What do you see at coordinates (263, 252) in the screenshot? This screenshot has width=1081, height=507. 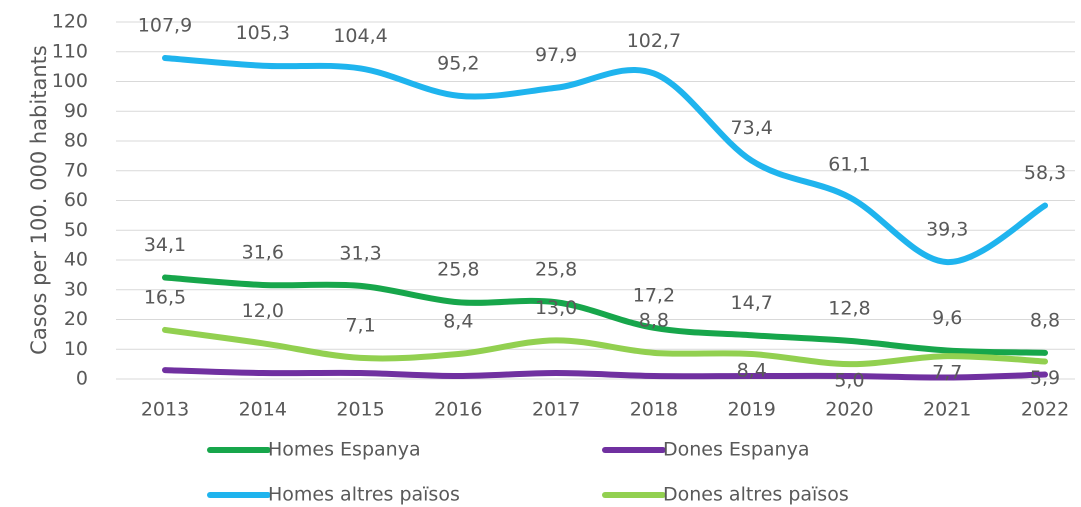 I see `data-label: 31,6` at bounding box center [263, 252].